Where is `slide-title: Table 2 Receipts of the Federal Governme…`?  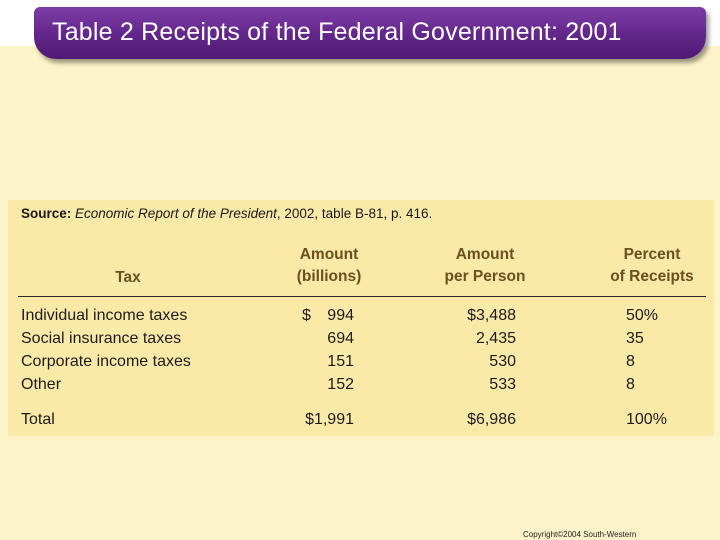 slide-title: Table 2 Receipts of the Federal Governme… is located at coordinates (337, 32).